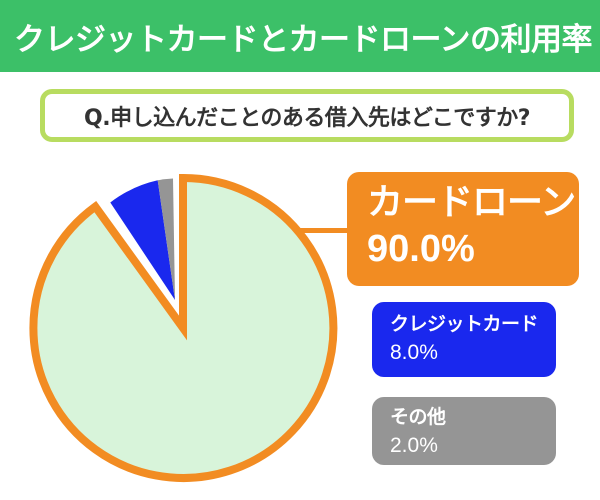  What do you see at coordinates (303, 39) in the screenshot?
I see `page-title: クレジットカードとカードローンの利用率` at bounding box center [303, 39].